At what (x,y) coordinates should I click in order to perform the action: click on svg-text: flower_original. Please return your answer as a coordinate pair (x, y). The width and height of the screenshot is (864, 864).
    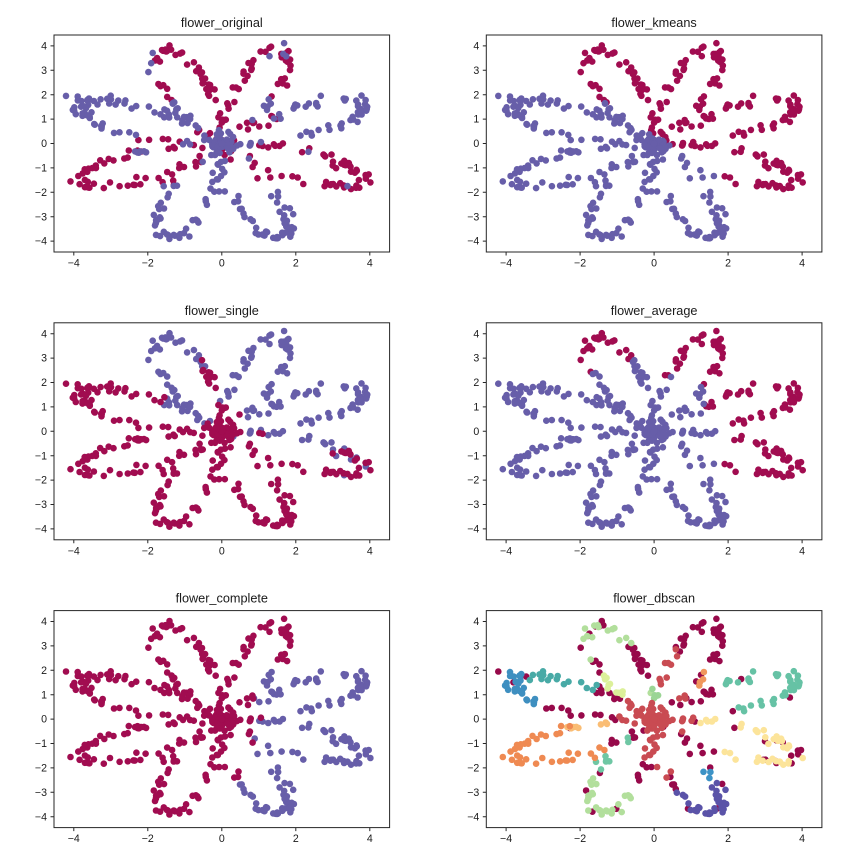
    Looking at the image, I should click on (222, 23).